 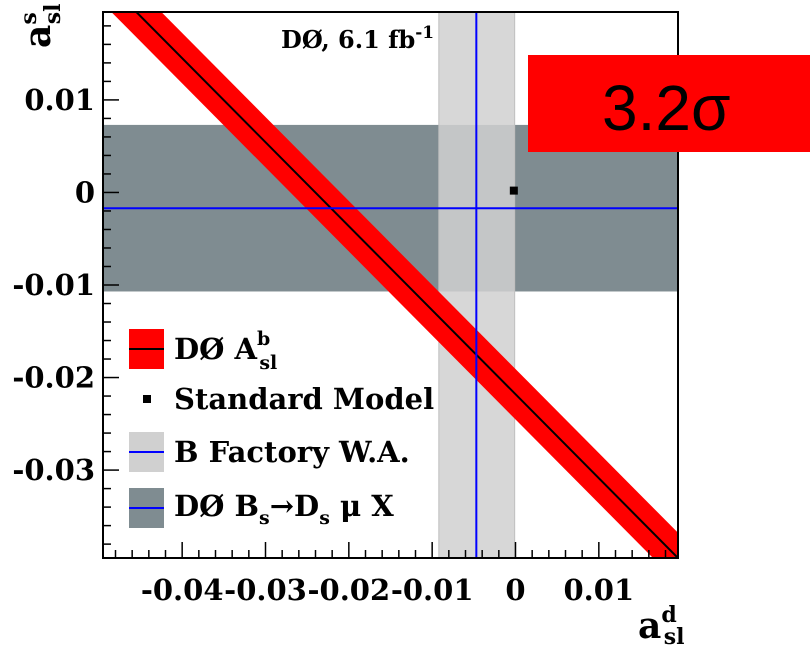 What do you see at coordinates (284, 509) in the screenshot?
I see `svg-text: DØ Bs→Ds μ X` at bounding box center [284, 509].